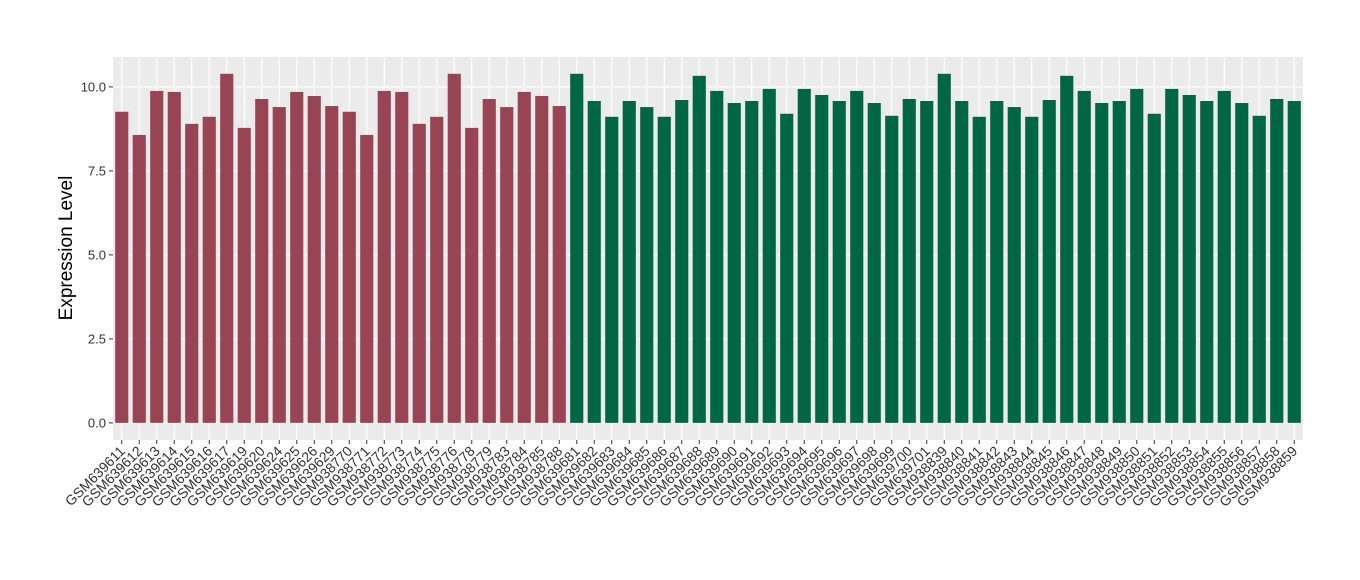 The height and width of the screenshot is (580, 1360). Describe the element at coordinates (66, 248) in the screenshot. I see `y-axis-title: Expression Level` at that location.